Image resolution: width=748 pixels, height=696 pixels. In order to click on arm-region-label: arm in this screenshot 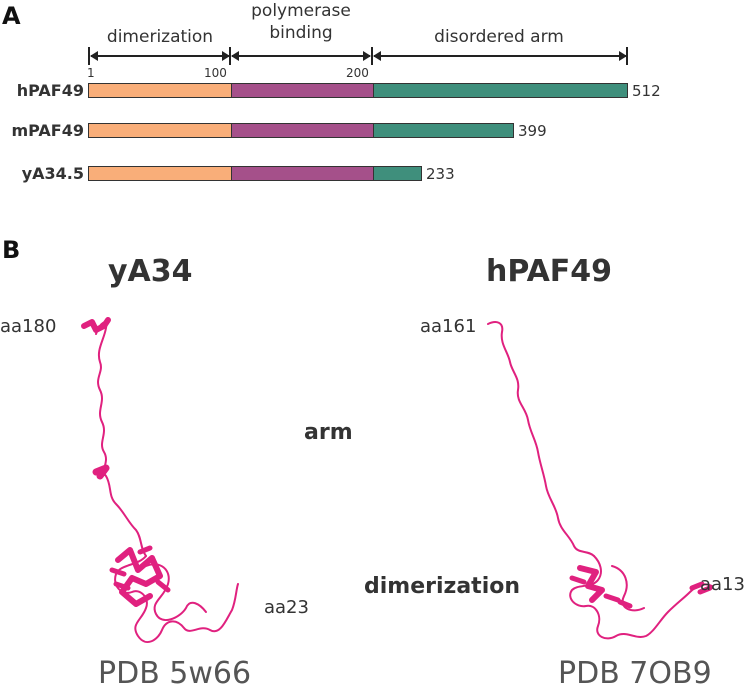, I will do `click(328, 432)`.